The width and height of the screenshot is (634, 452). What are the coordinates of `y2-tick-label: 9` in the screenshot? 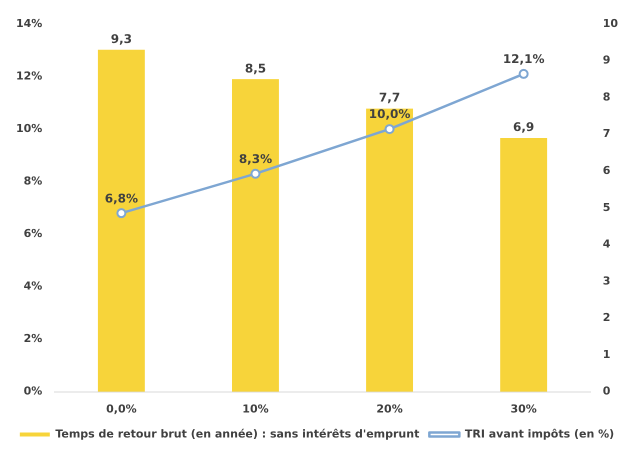 It's located at (606, 60).